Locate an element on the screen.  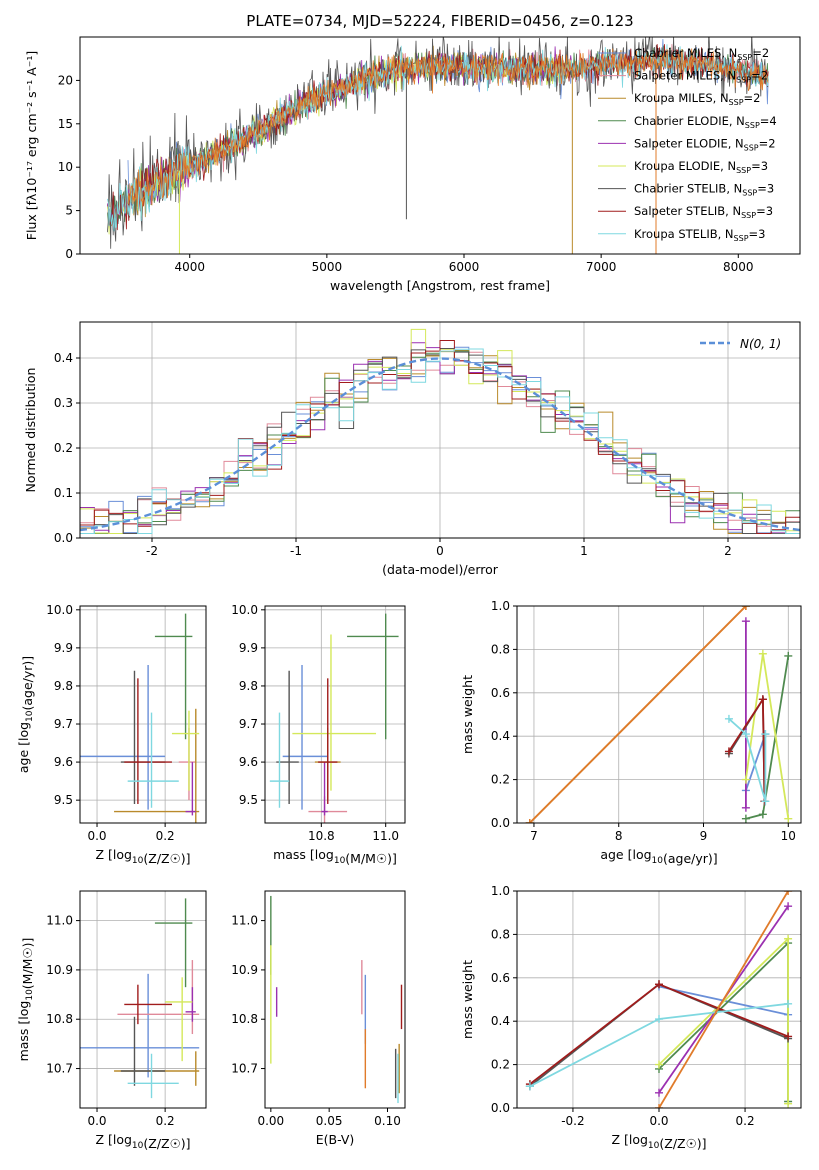
mass-vs-Z-plot is located at coordinates (140, 998).